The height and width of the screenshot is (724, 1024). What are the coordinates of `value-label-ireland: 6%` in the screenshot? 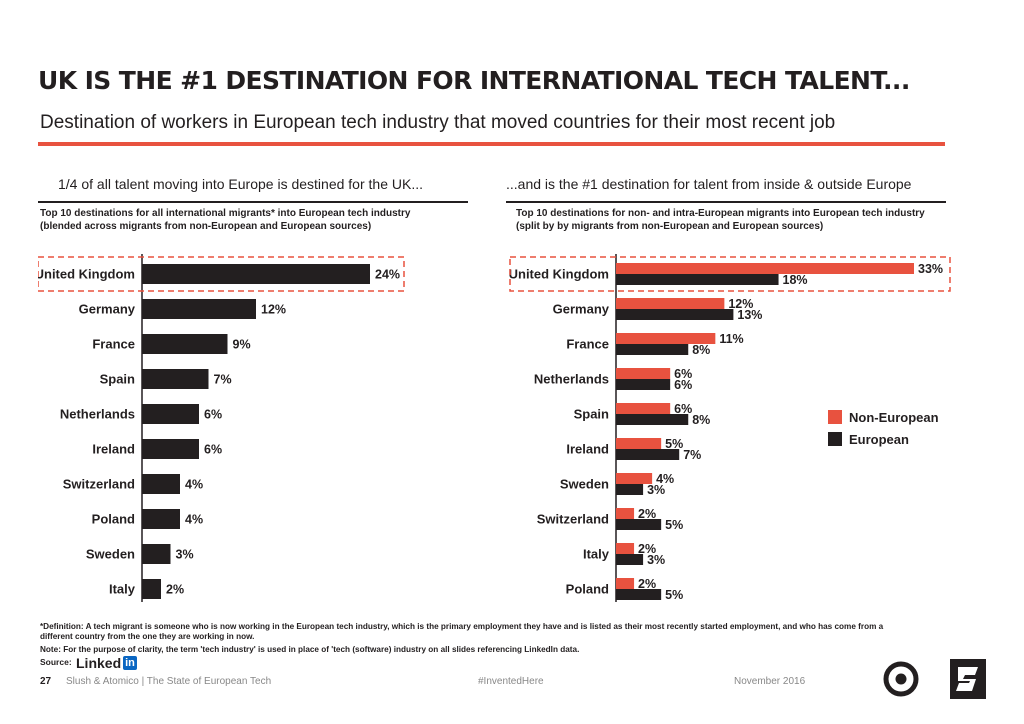 It's located at (213, 450).